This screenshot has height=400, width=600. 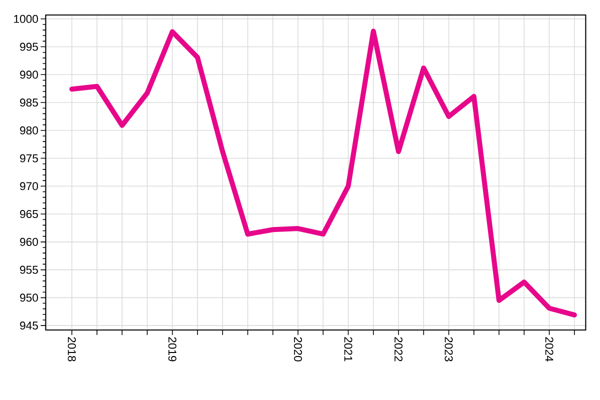 What do you see at coordinates (29, 46) in the screenshot?
I see `y-tick-label: 995` at bounding box center [29, 46].